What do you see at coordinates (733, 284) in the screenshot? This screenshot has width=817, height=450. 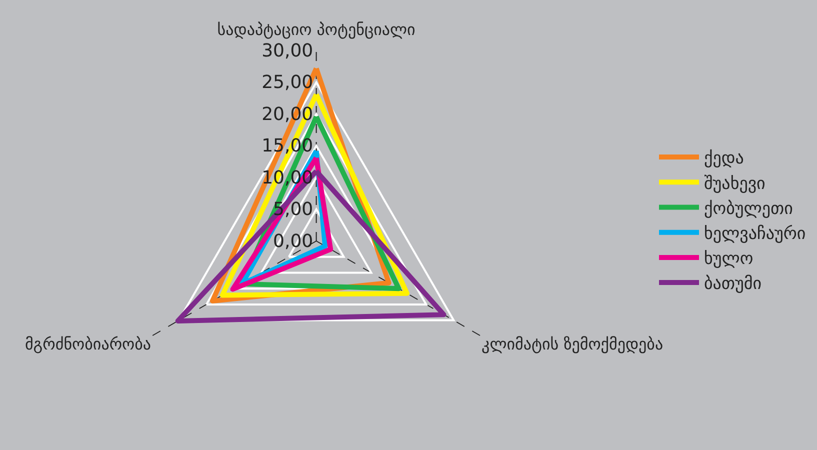 I see `legend-label: ბათუმი` at bounding box center [733, 284].